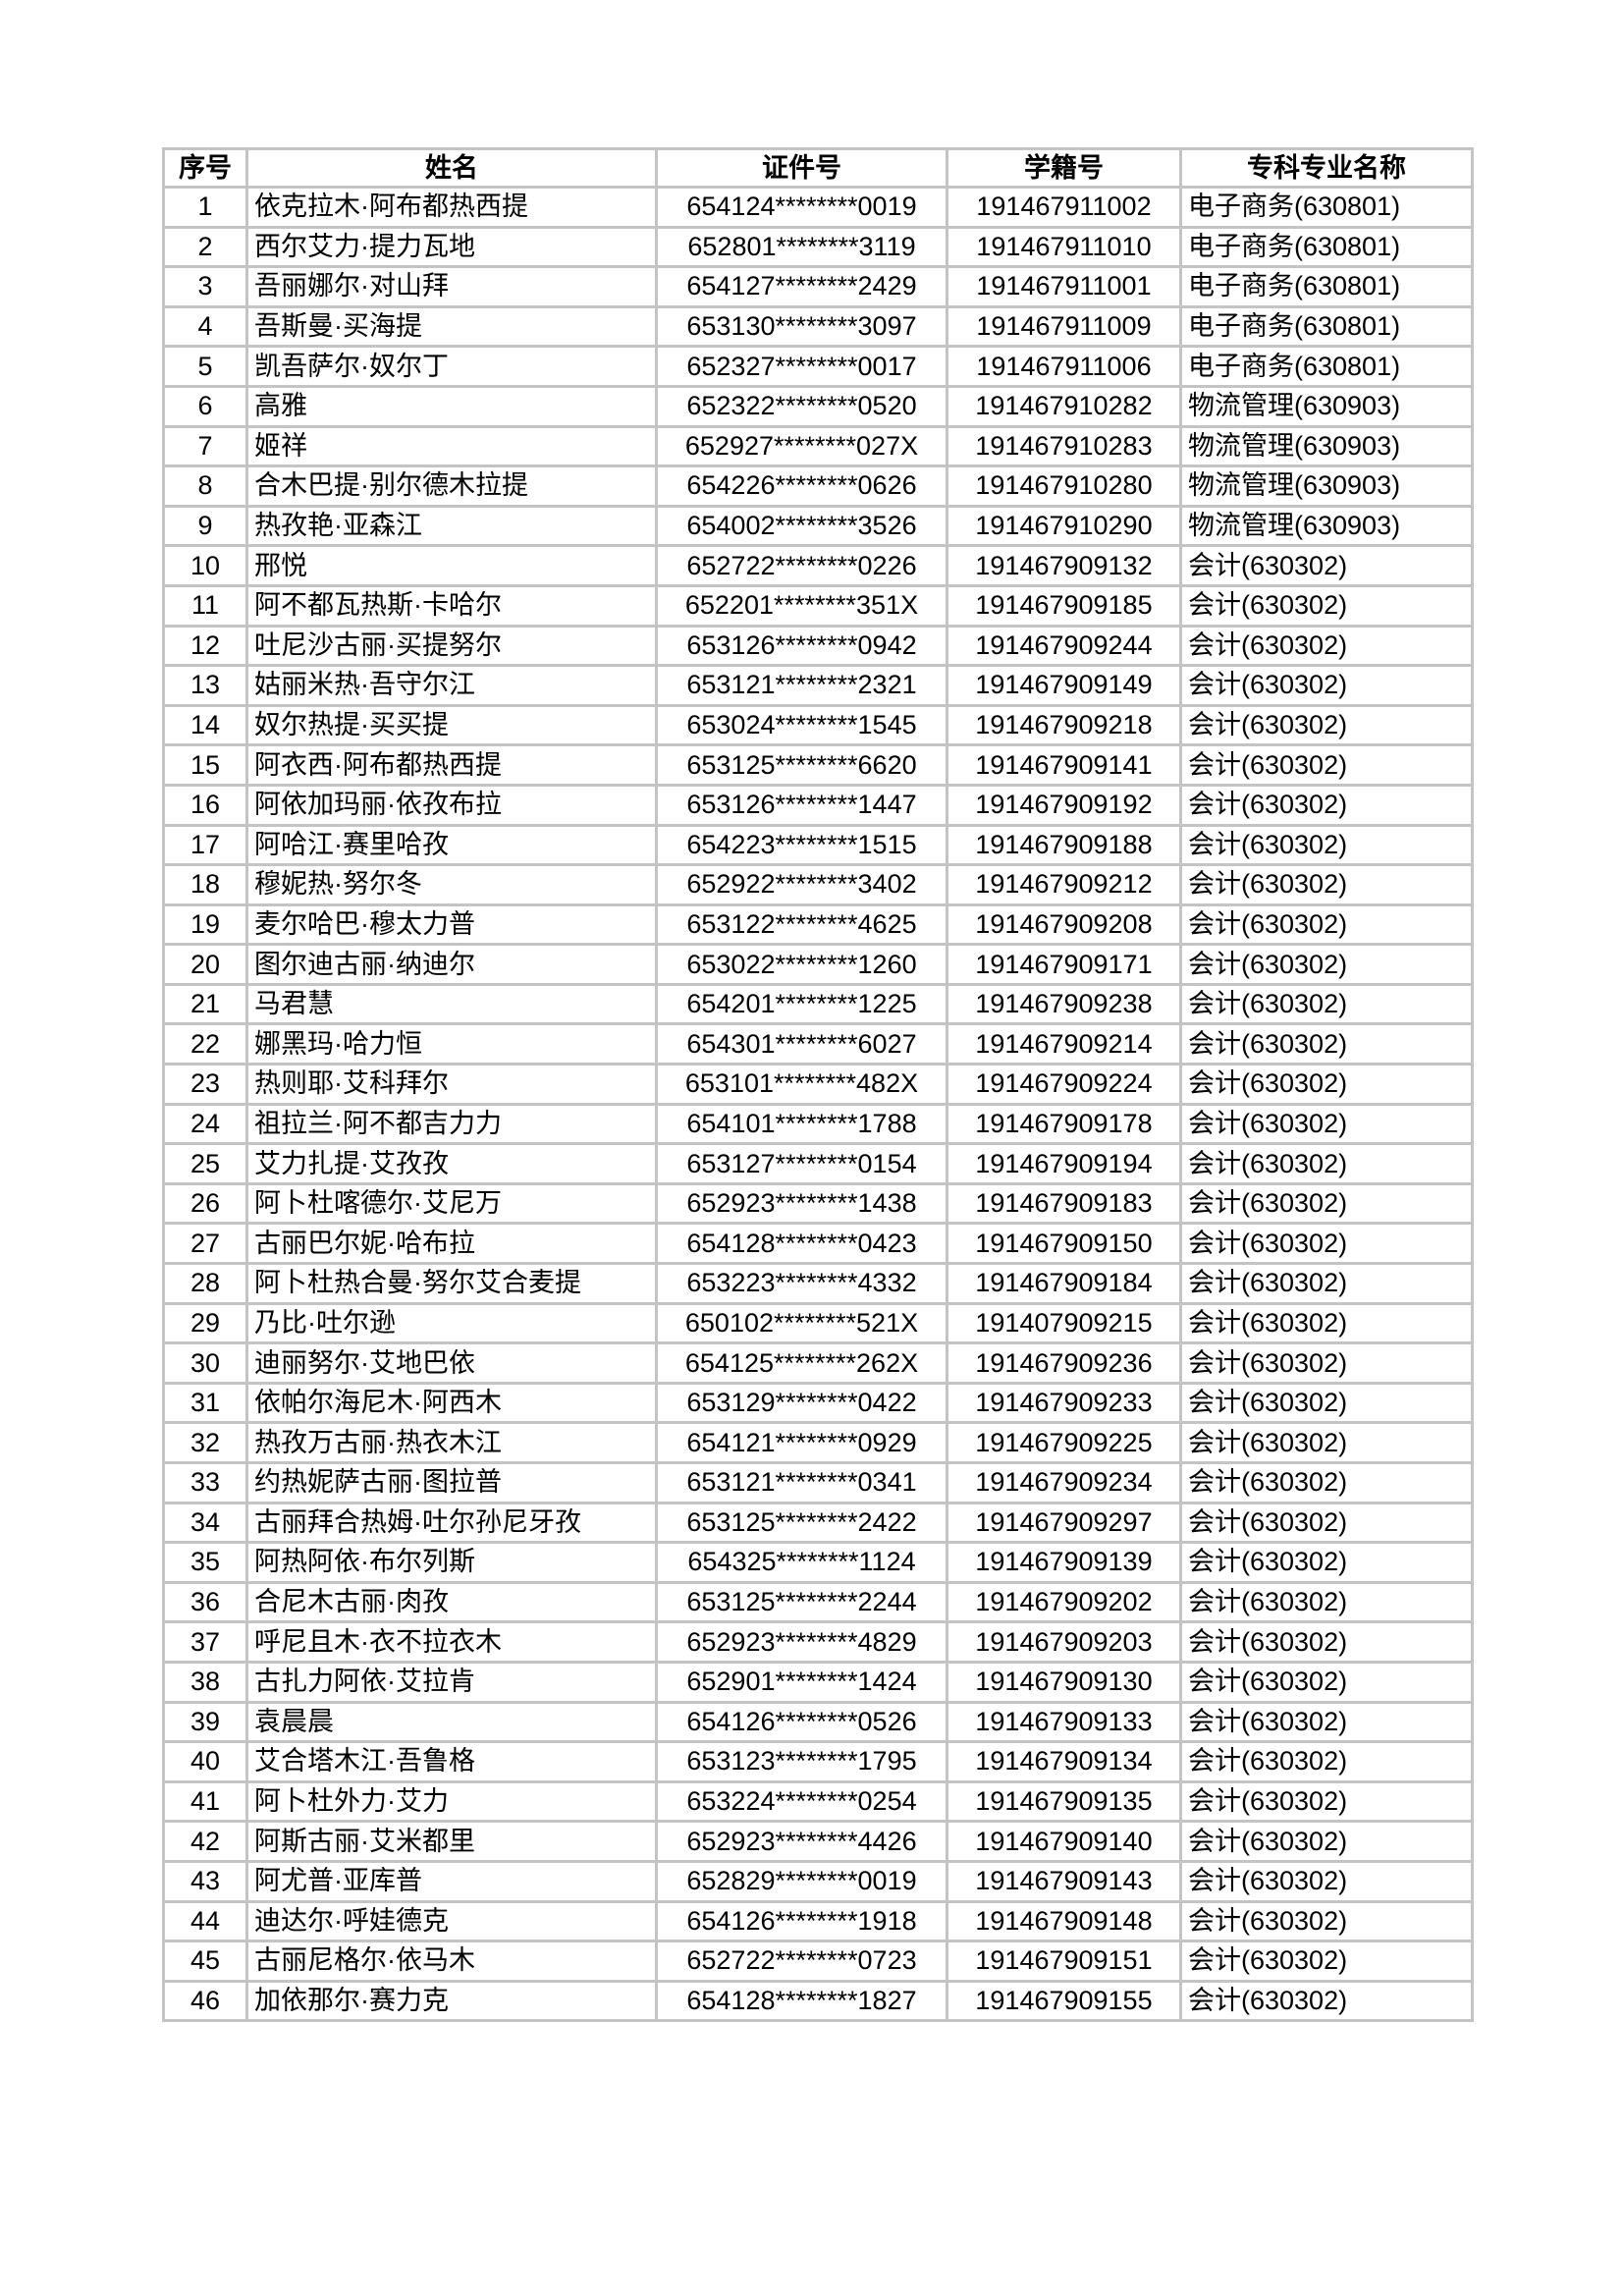  Describe the element at coordinates (451, 1482) in the screenshot. I see `cell-name: 约热妮萨古丽·图拉普` at that location.